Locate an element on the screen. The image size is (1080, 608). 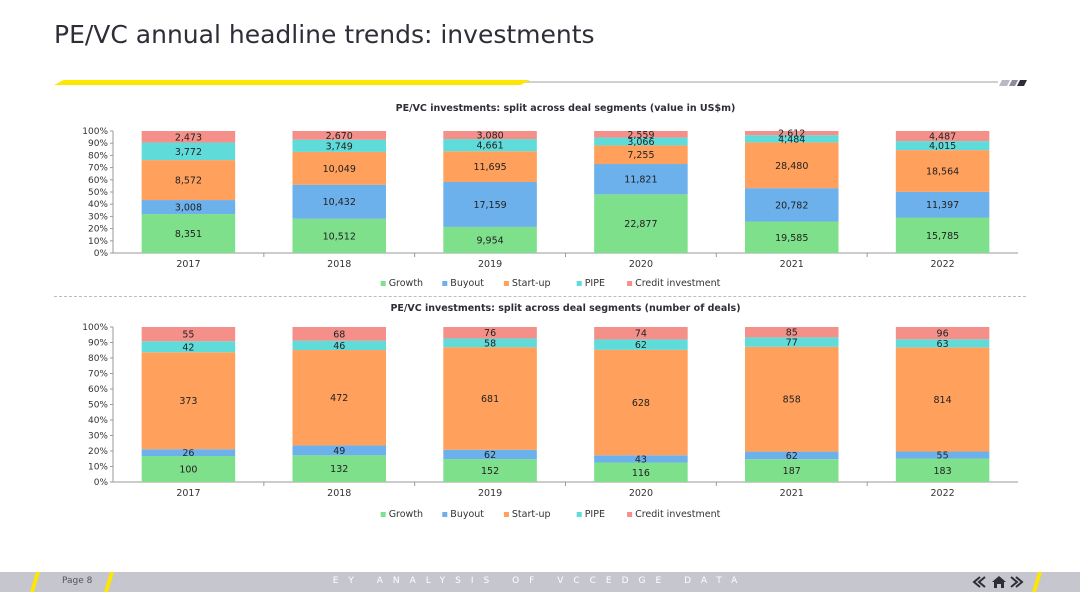
data-label: 18,564 is located at coordinates (942, 171).